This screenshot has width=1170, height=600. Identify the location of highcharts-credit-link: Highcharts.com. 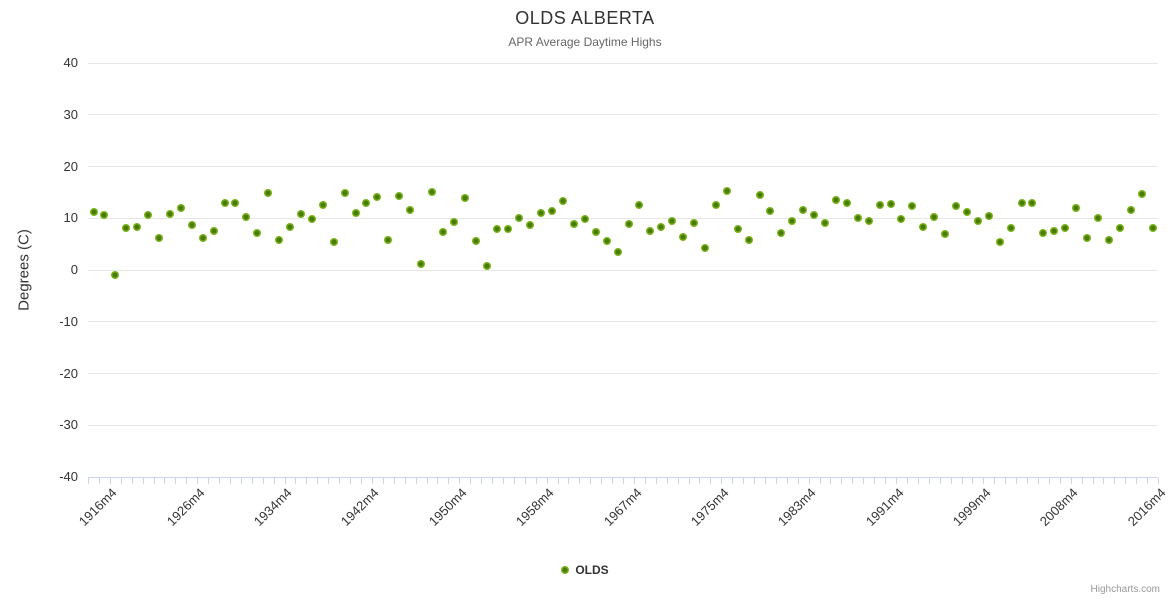
(1125, 589).